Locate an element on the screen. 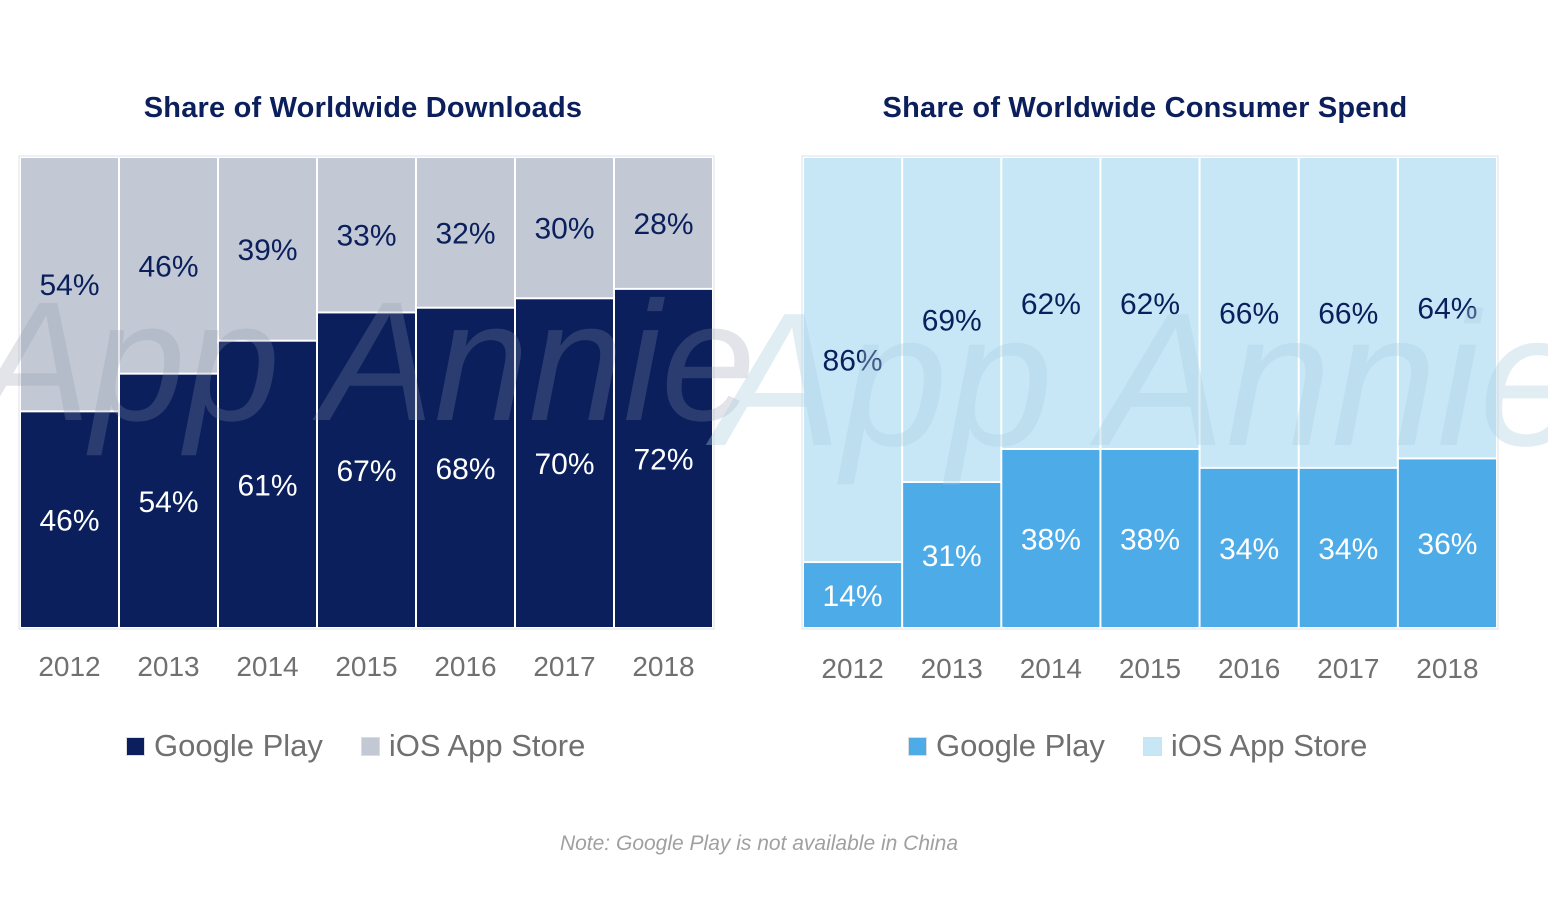 Image resolution: width=1548 pixels, height=900 pixels. data-label: 33% is located at coordinates (366, 236).